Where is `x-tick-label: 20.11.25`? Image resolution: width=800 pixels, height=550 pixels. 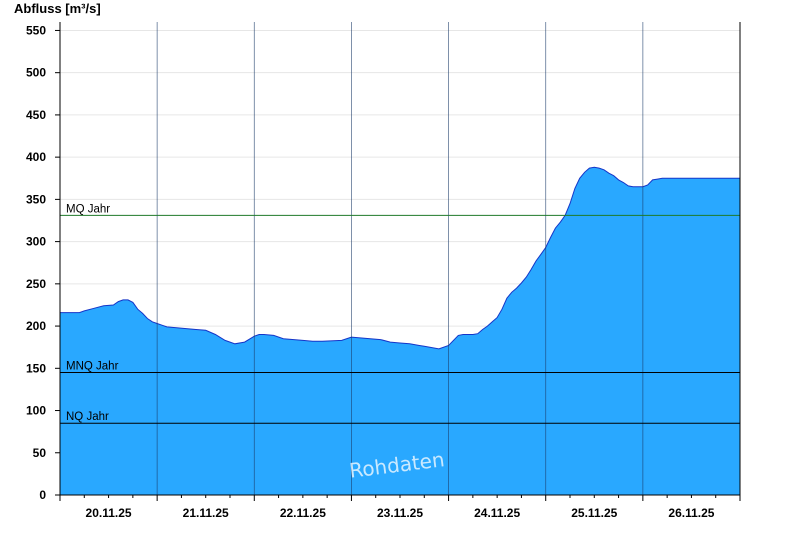 x-tick-label: 20.11.25 is located at coordinates (109, 513).